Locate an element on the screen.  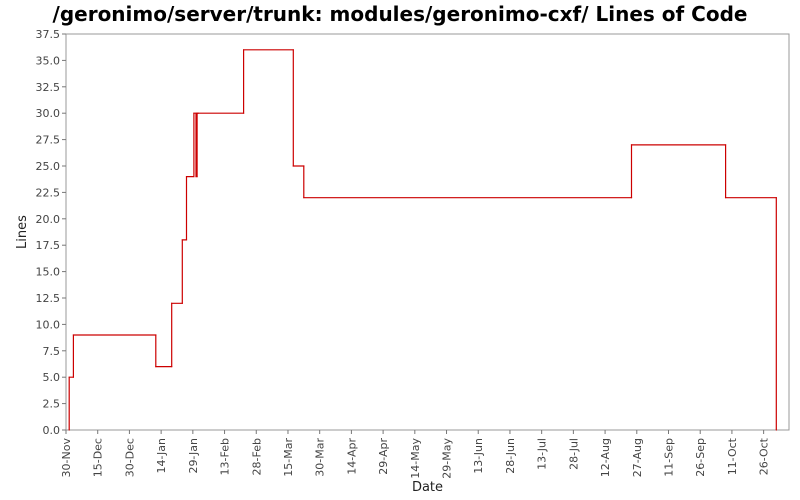
x-tick-label: 29-May is located at coordinates (447, 458).